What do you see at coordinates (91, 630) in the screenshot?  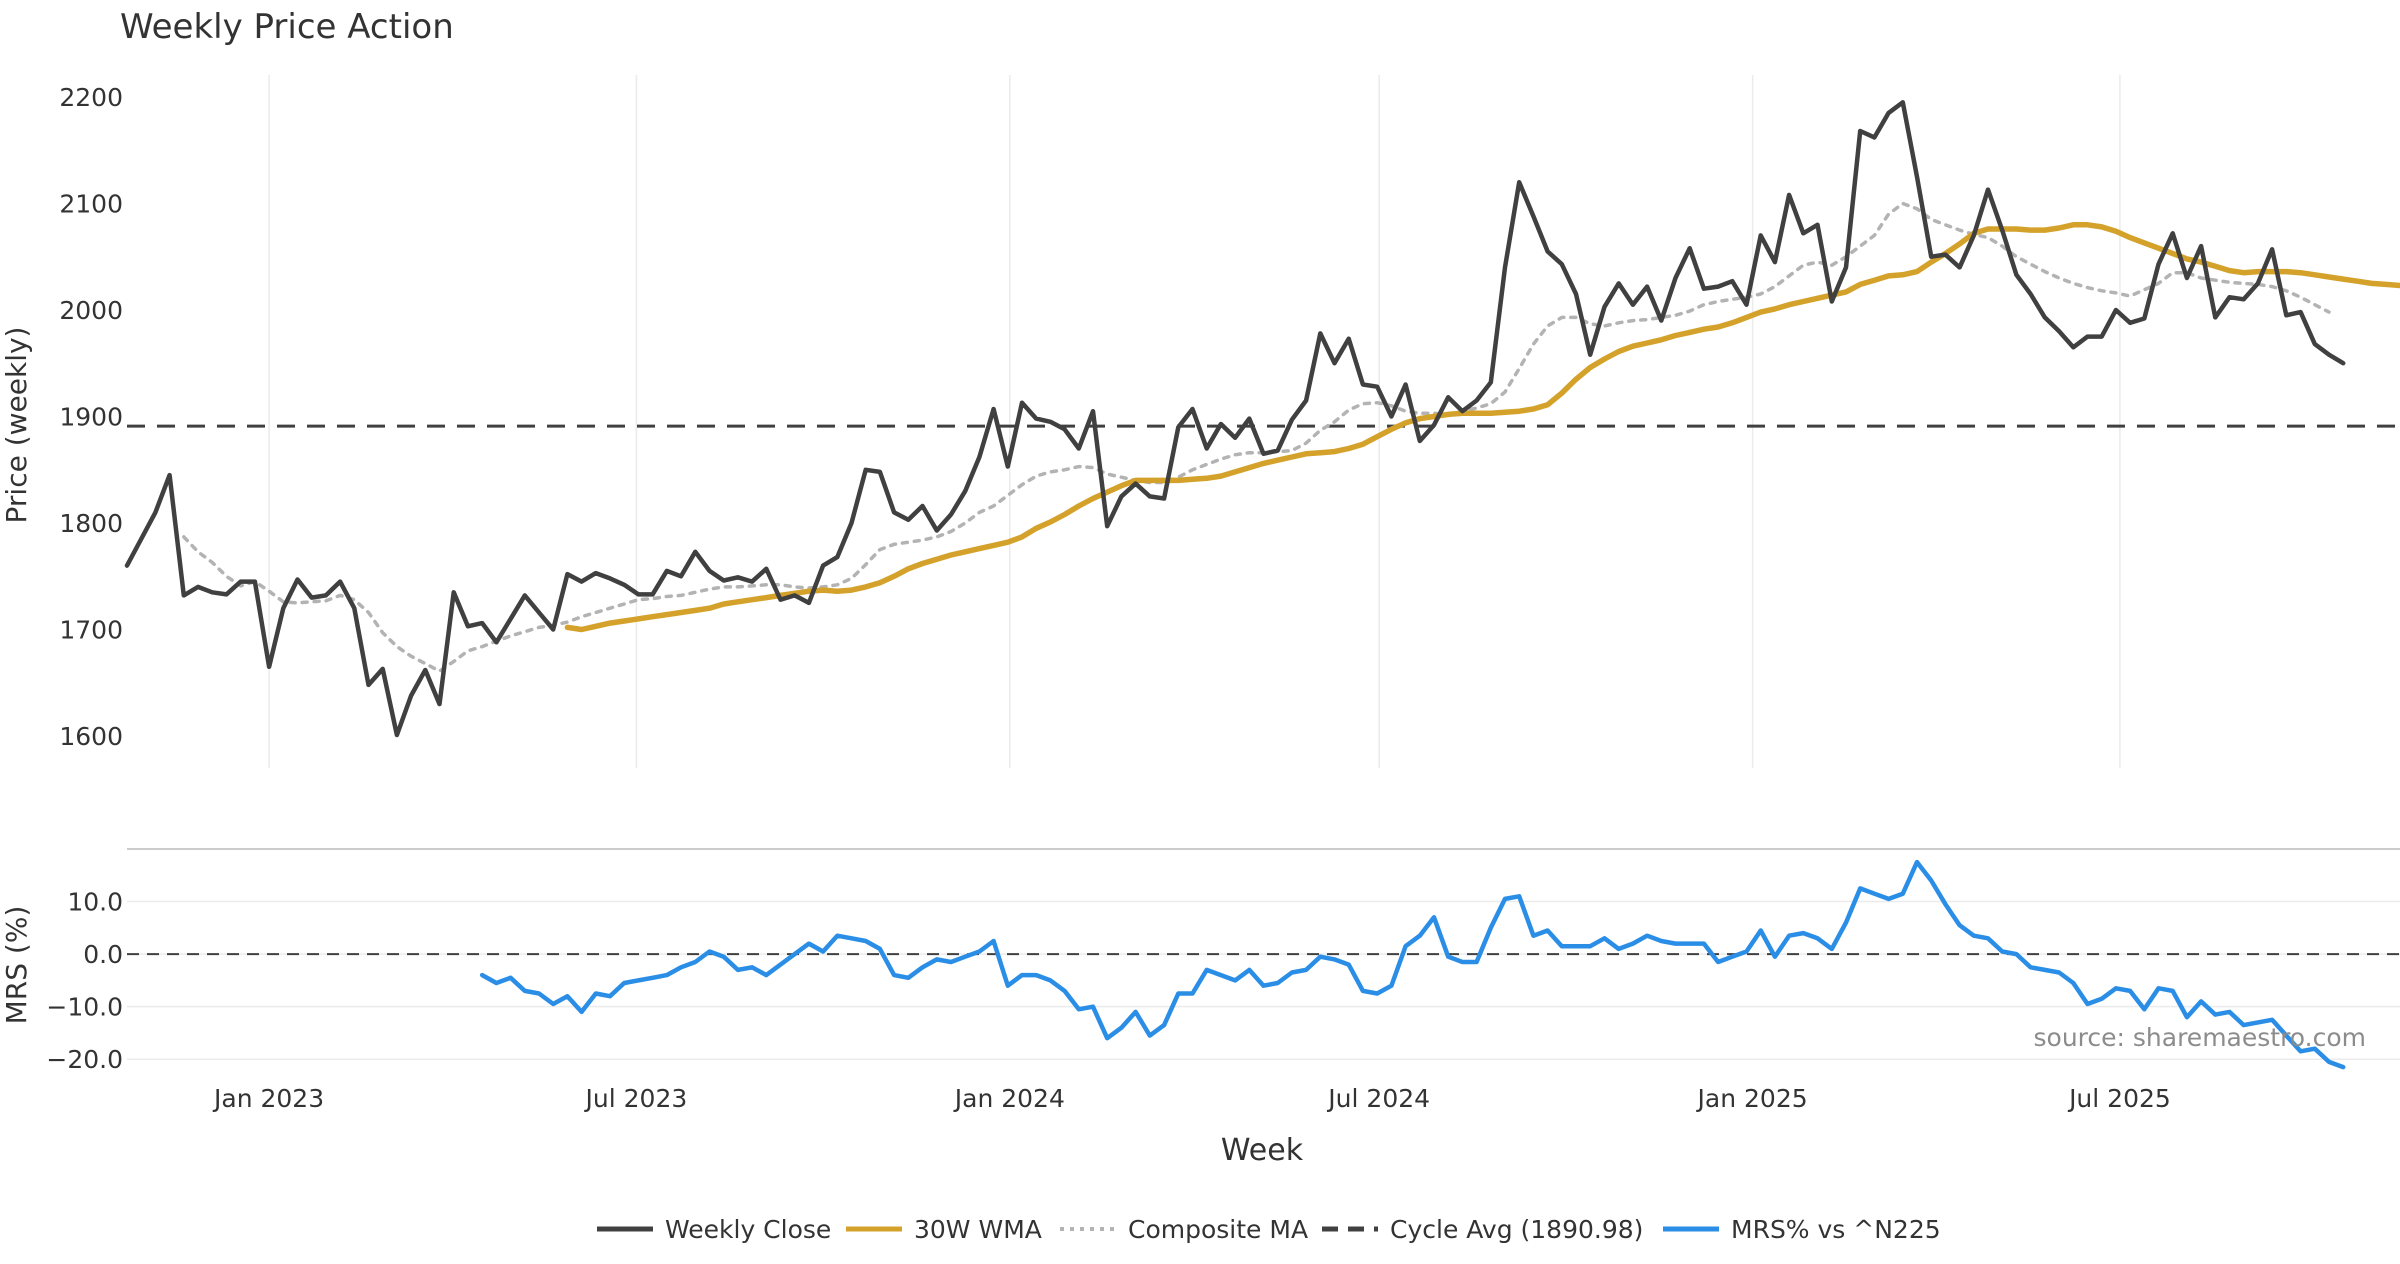 I see `price-y-tick-label: 1700` at bounding box center [91, 630].